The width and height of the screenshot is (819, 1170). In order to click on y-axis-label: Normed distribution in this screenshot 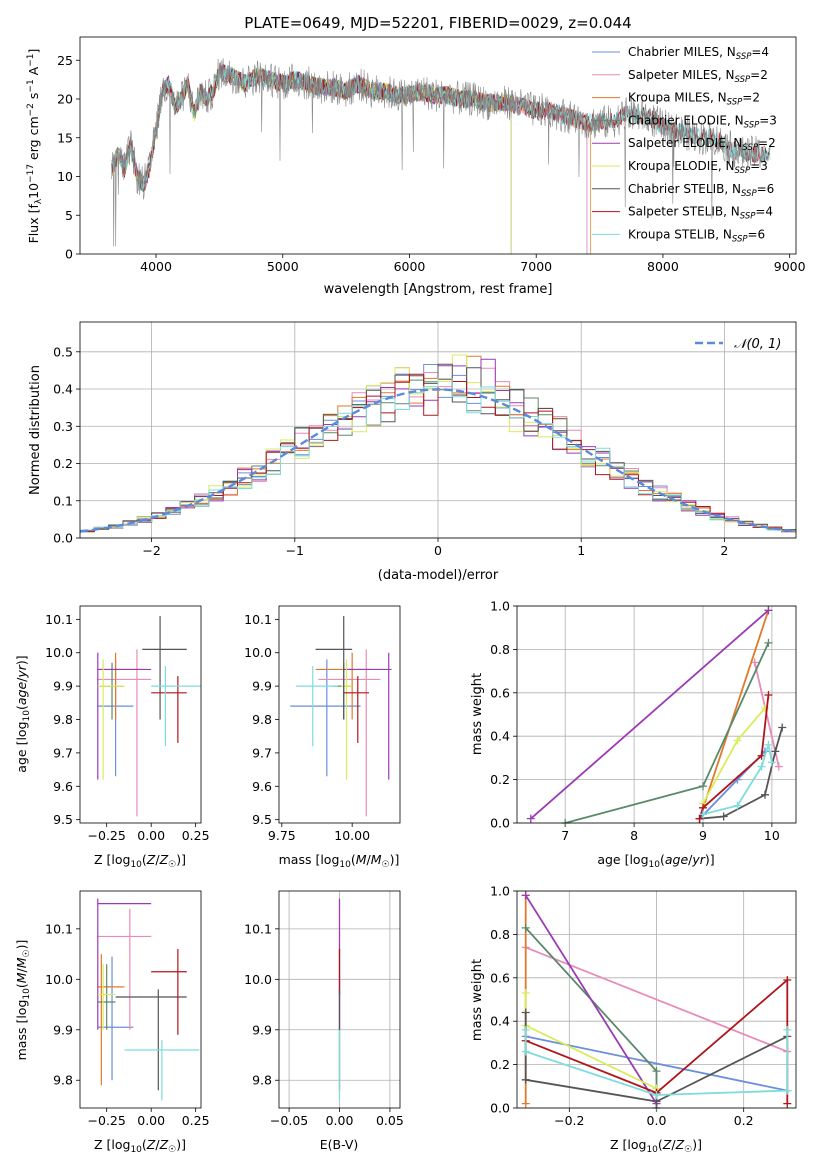, I will do `click(35, 430)`.